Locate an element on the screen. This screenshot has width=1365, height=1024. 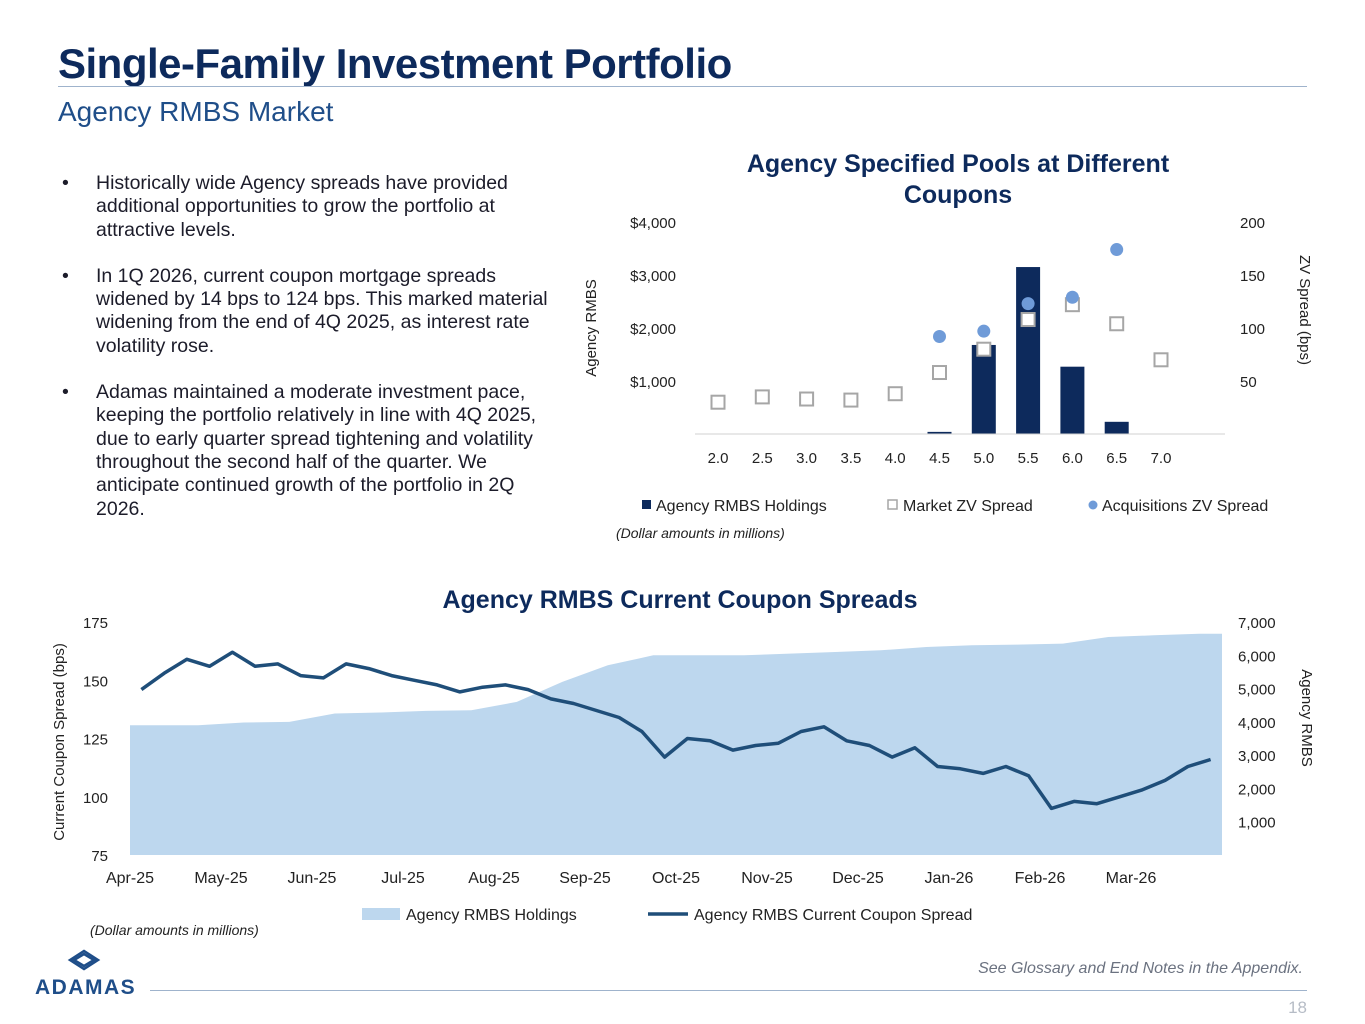
chart-title: Coupons is located at coordinates (958, 195).